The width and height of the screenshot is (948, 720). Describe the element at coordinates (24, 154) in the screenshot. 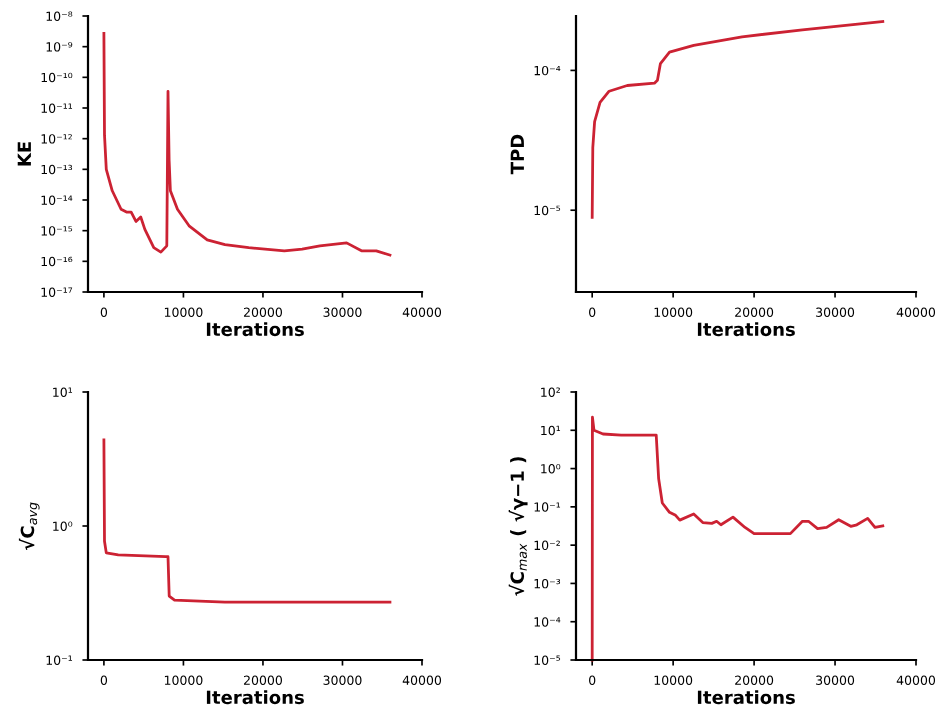

I see `y-axis-title: KE` at that location.